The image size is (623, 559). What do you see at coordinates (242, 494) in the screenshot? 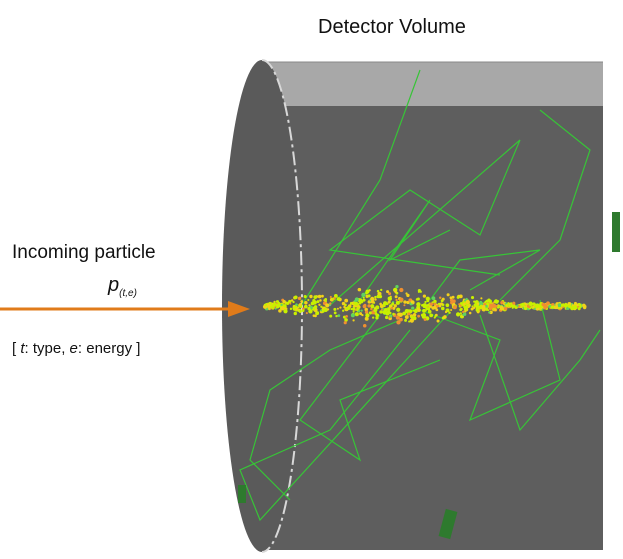
I see `hit-block` at bounding box center [242, 494].